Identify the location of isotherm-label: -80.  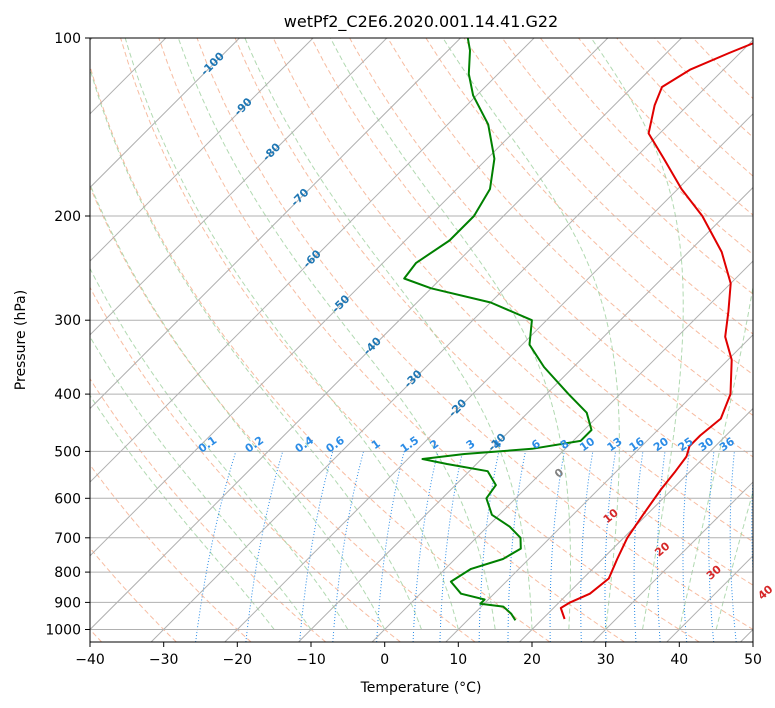
(271, 151).